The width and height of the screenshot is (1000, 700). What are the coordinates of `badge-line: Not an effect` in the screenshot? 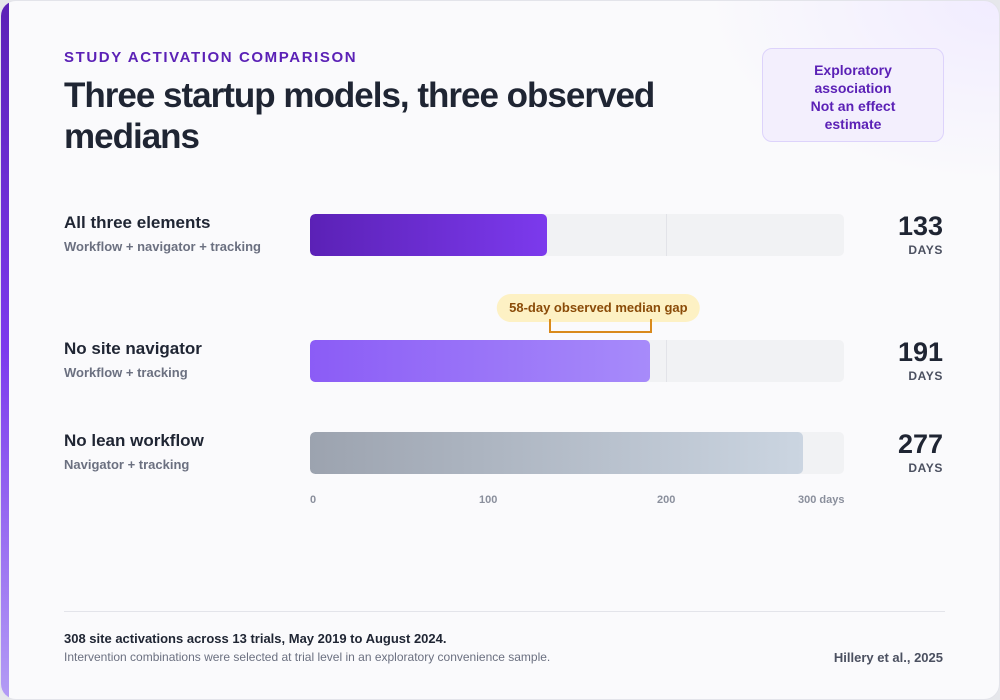 It's located at (853, 106).